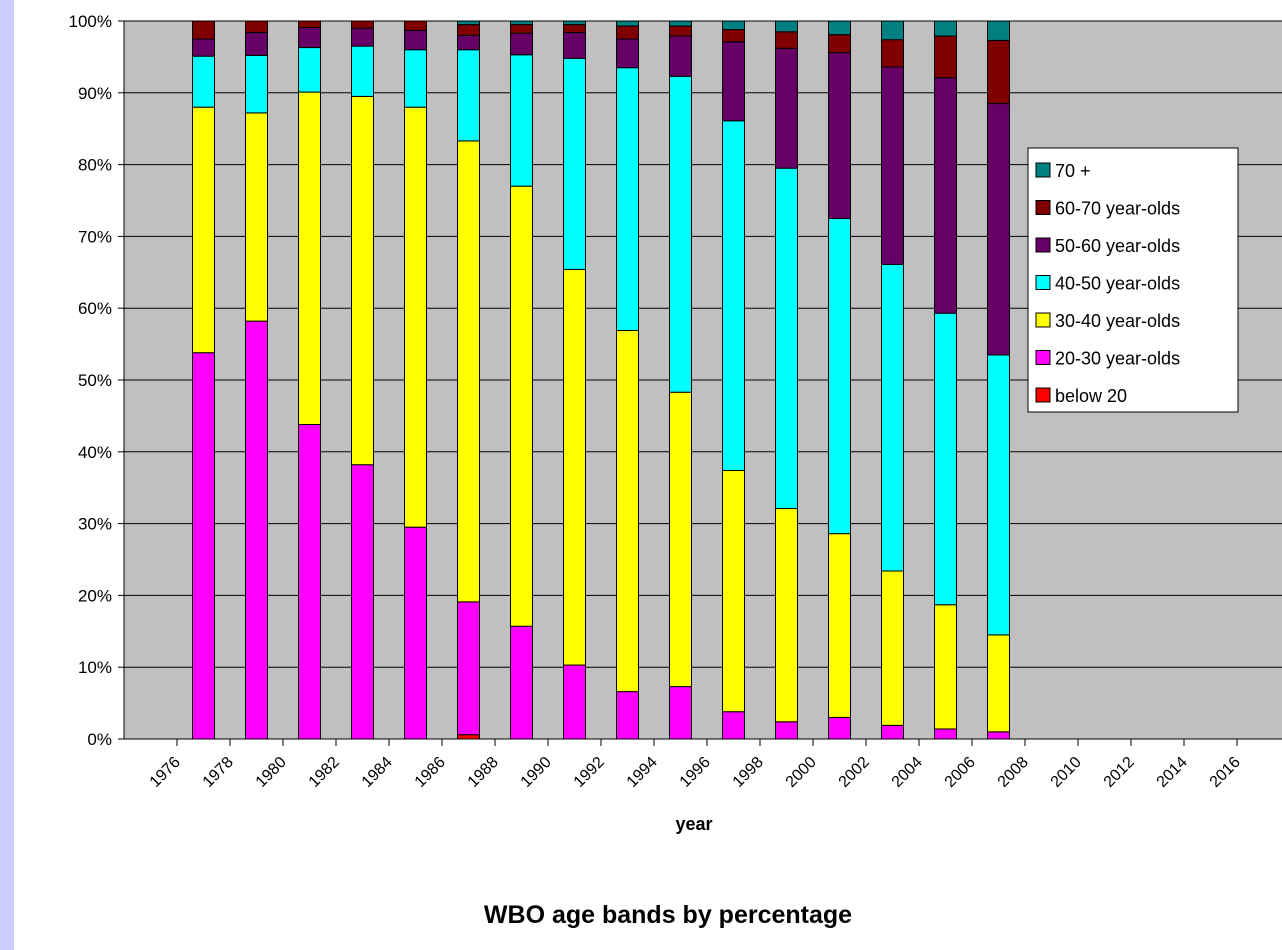 Image resolution: width=1282 pixels, height=950 pixels. I want to click on y-tick-label: 0%, so click(99, 739).